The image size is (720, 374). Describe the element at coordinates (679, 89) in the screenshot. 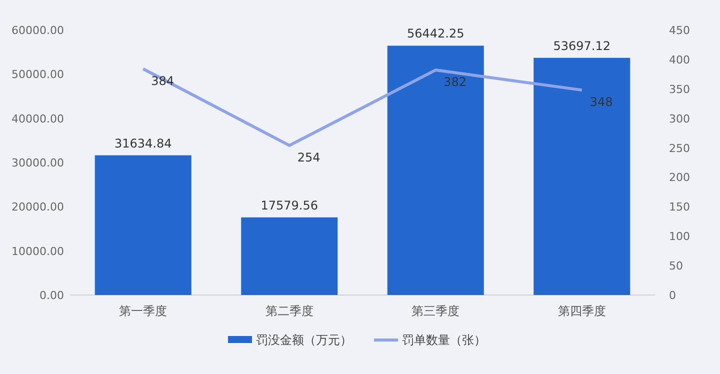

I see `y2-tick-label: 350` at that location.